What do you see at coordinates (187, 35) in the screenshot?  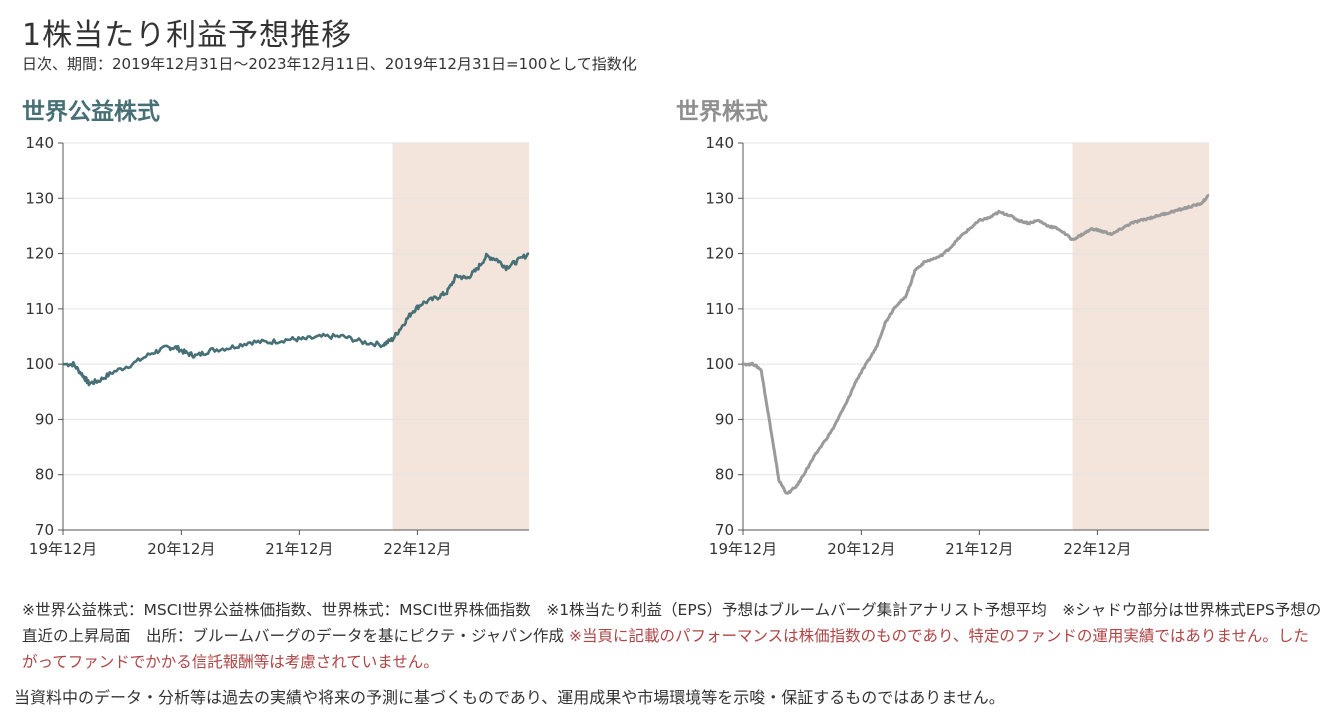 I see `page-title: 1株当たり利益予想推移` at bounding box center [187, 35].